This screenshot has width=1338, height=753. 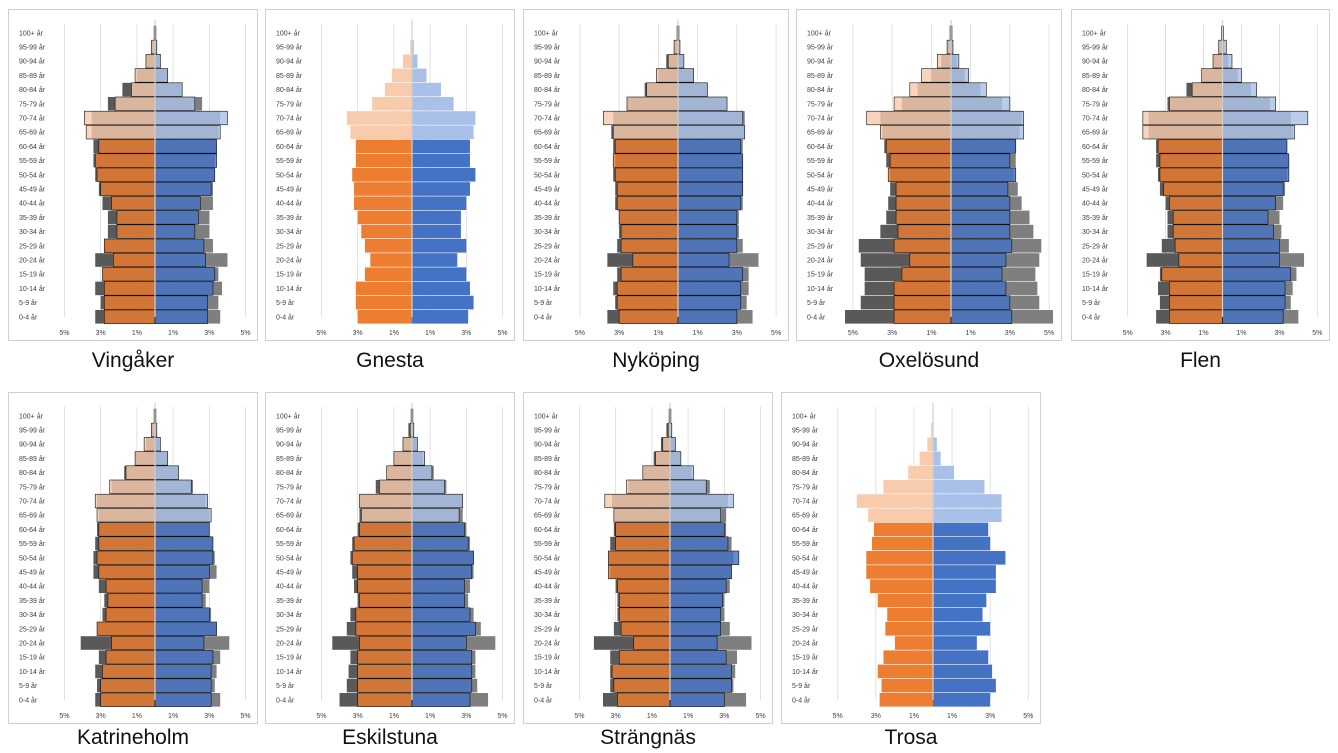 I want to click on age-tick-label: 5-9 år, so click(x=28, y=303).